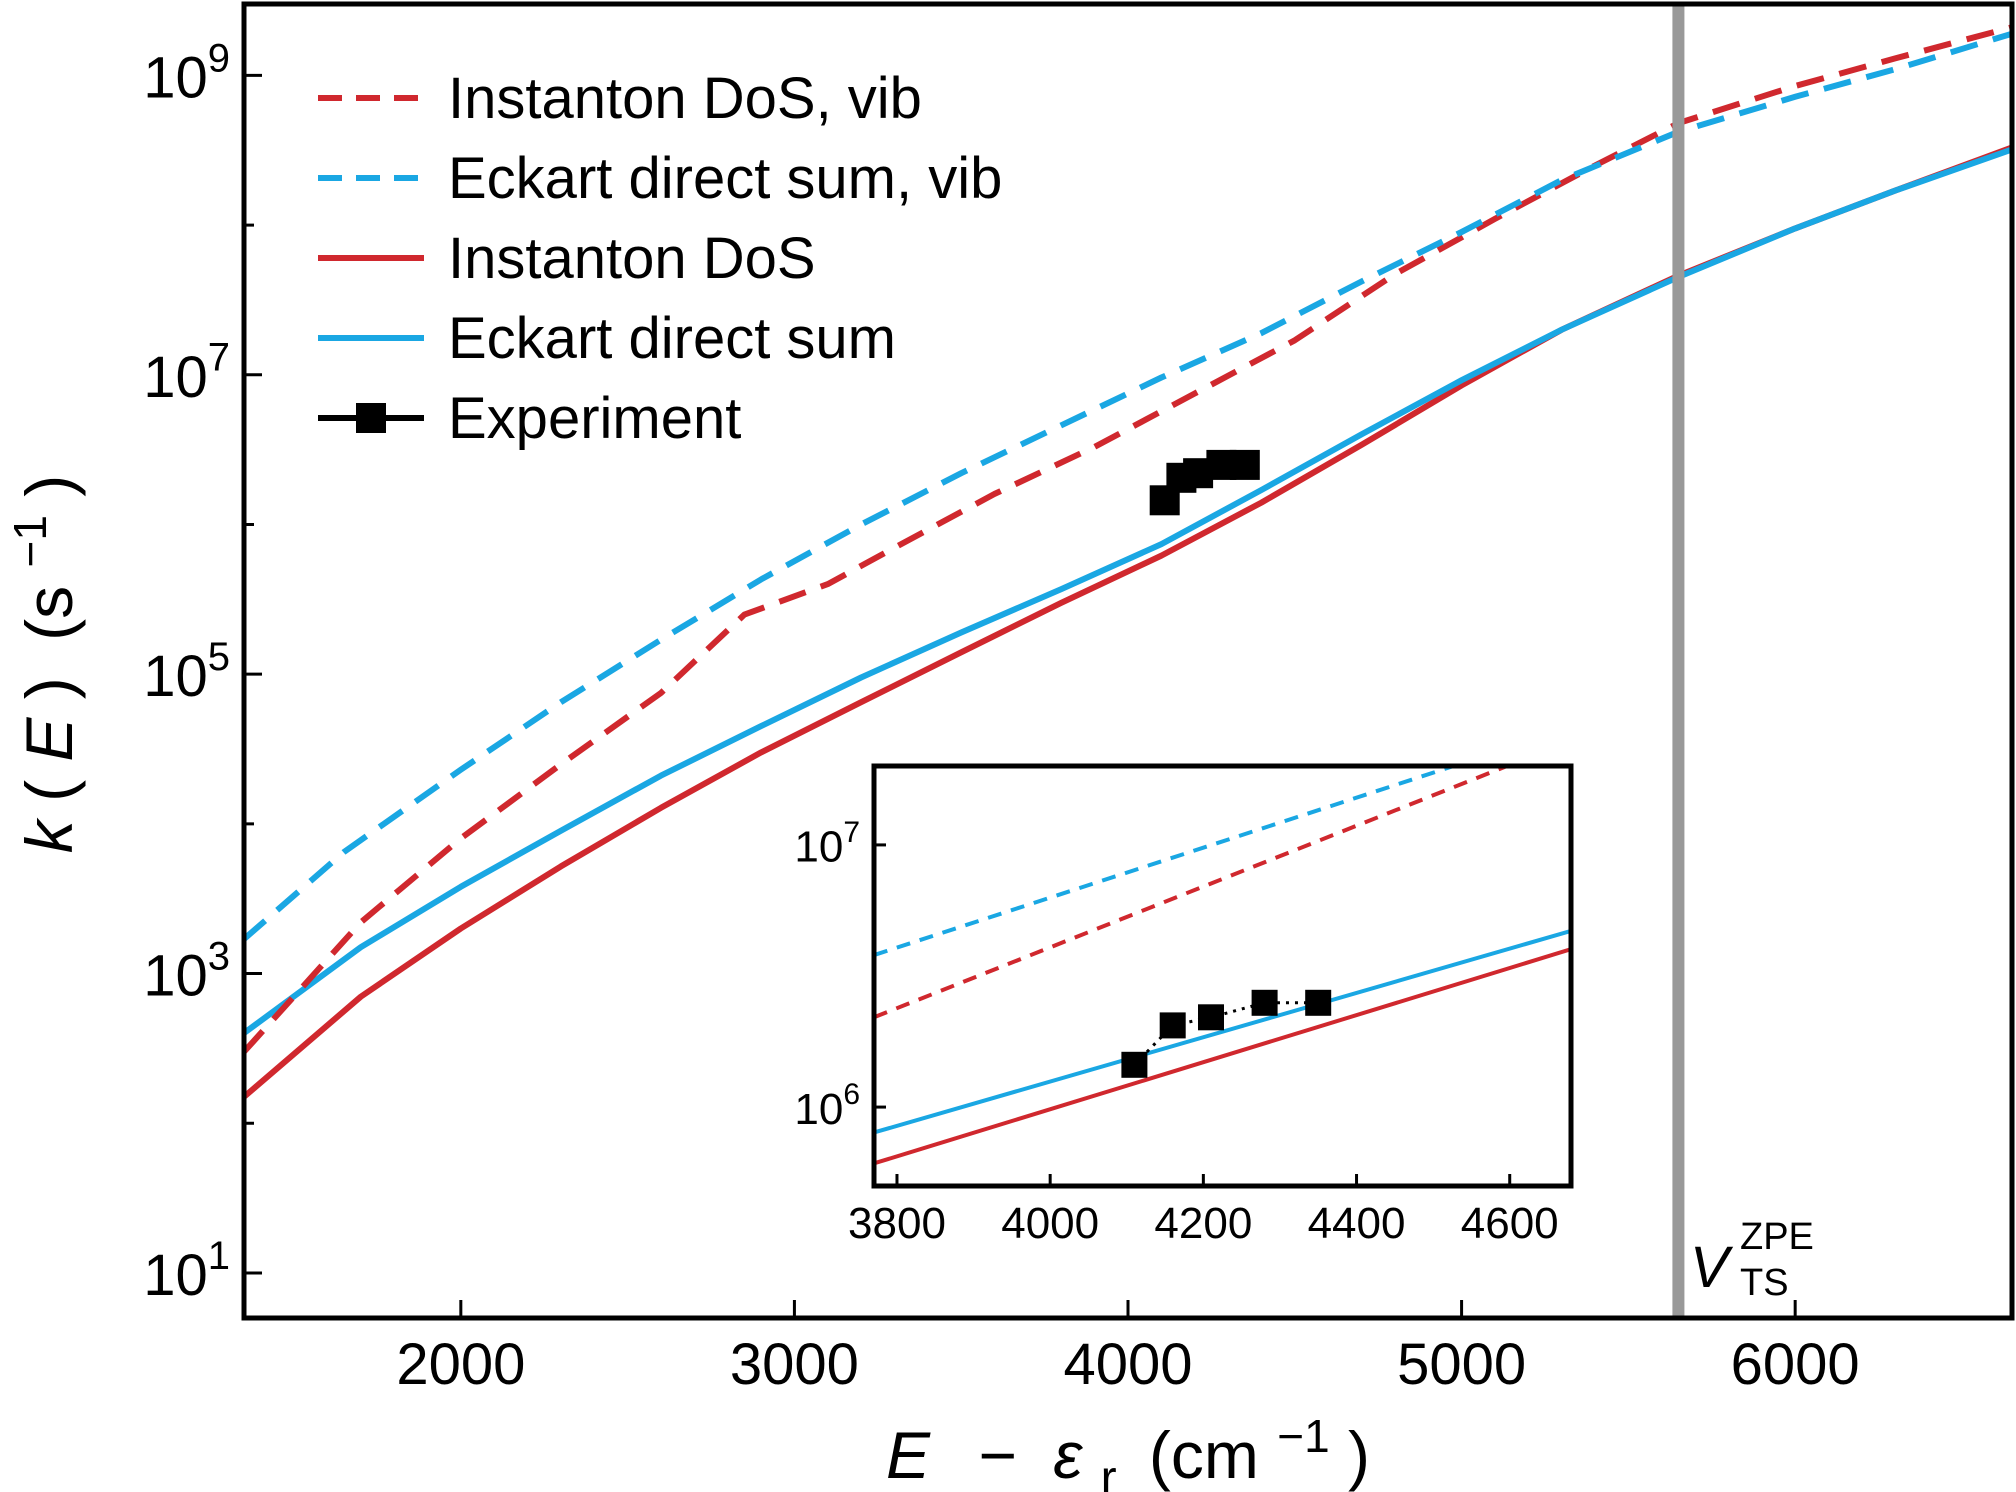 Image resolution: width=2016 pixels, height=1492 pixels. Describe the element at coordinates (1752, 1260) in the screenshot. I see `ts-zpe-label: V ZPE TS` at that location.